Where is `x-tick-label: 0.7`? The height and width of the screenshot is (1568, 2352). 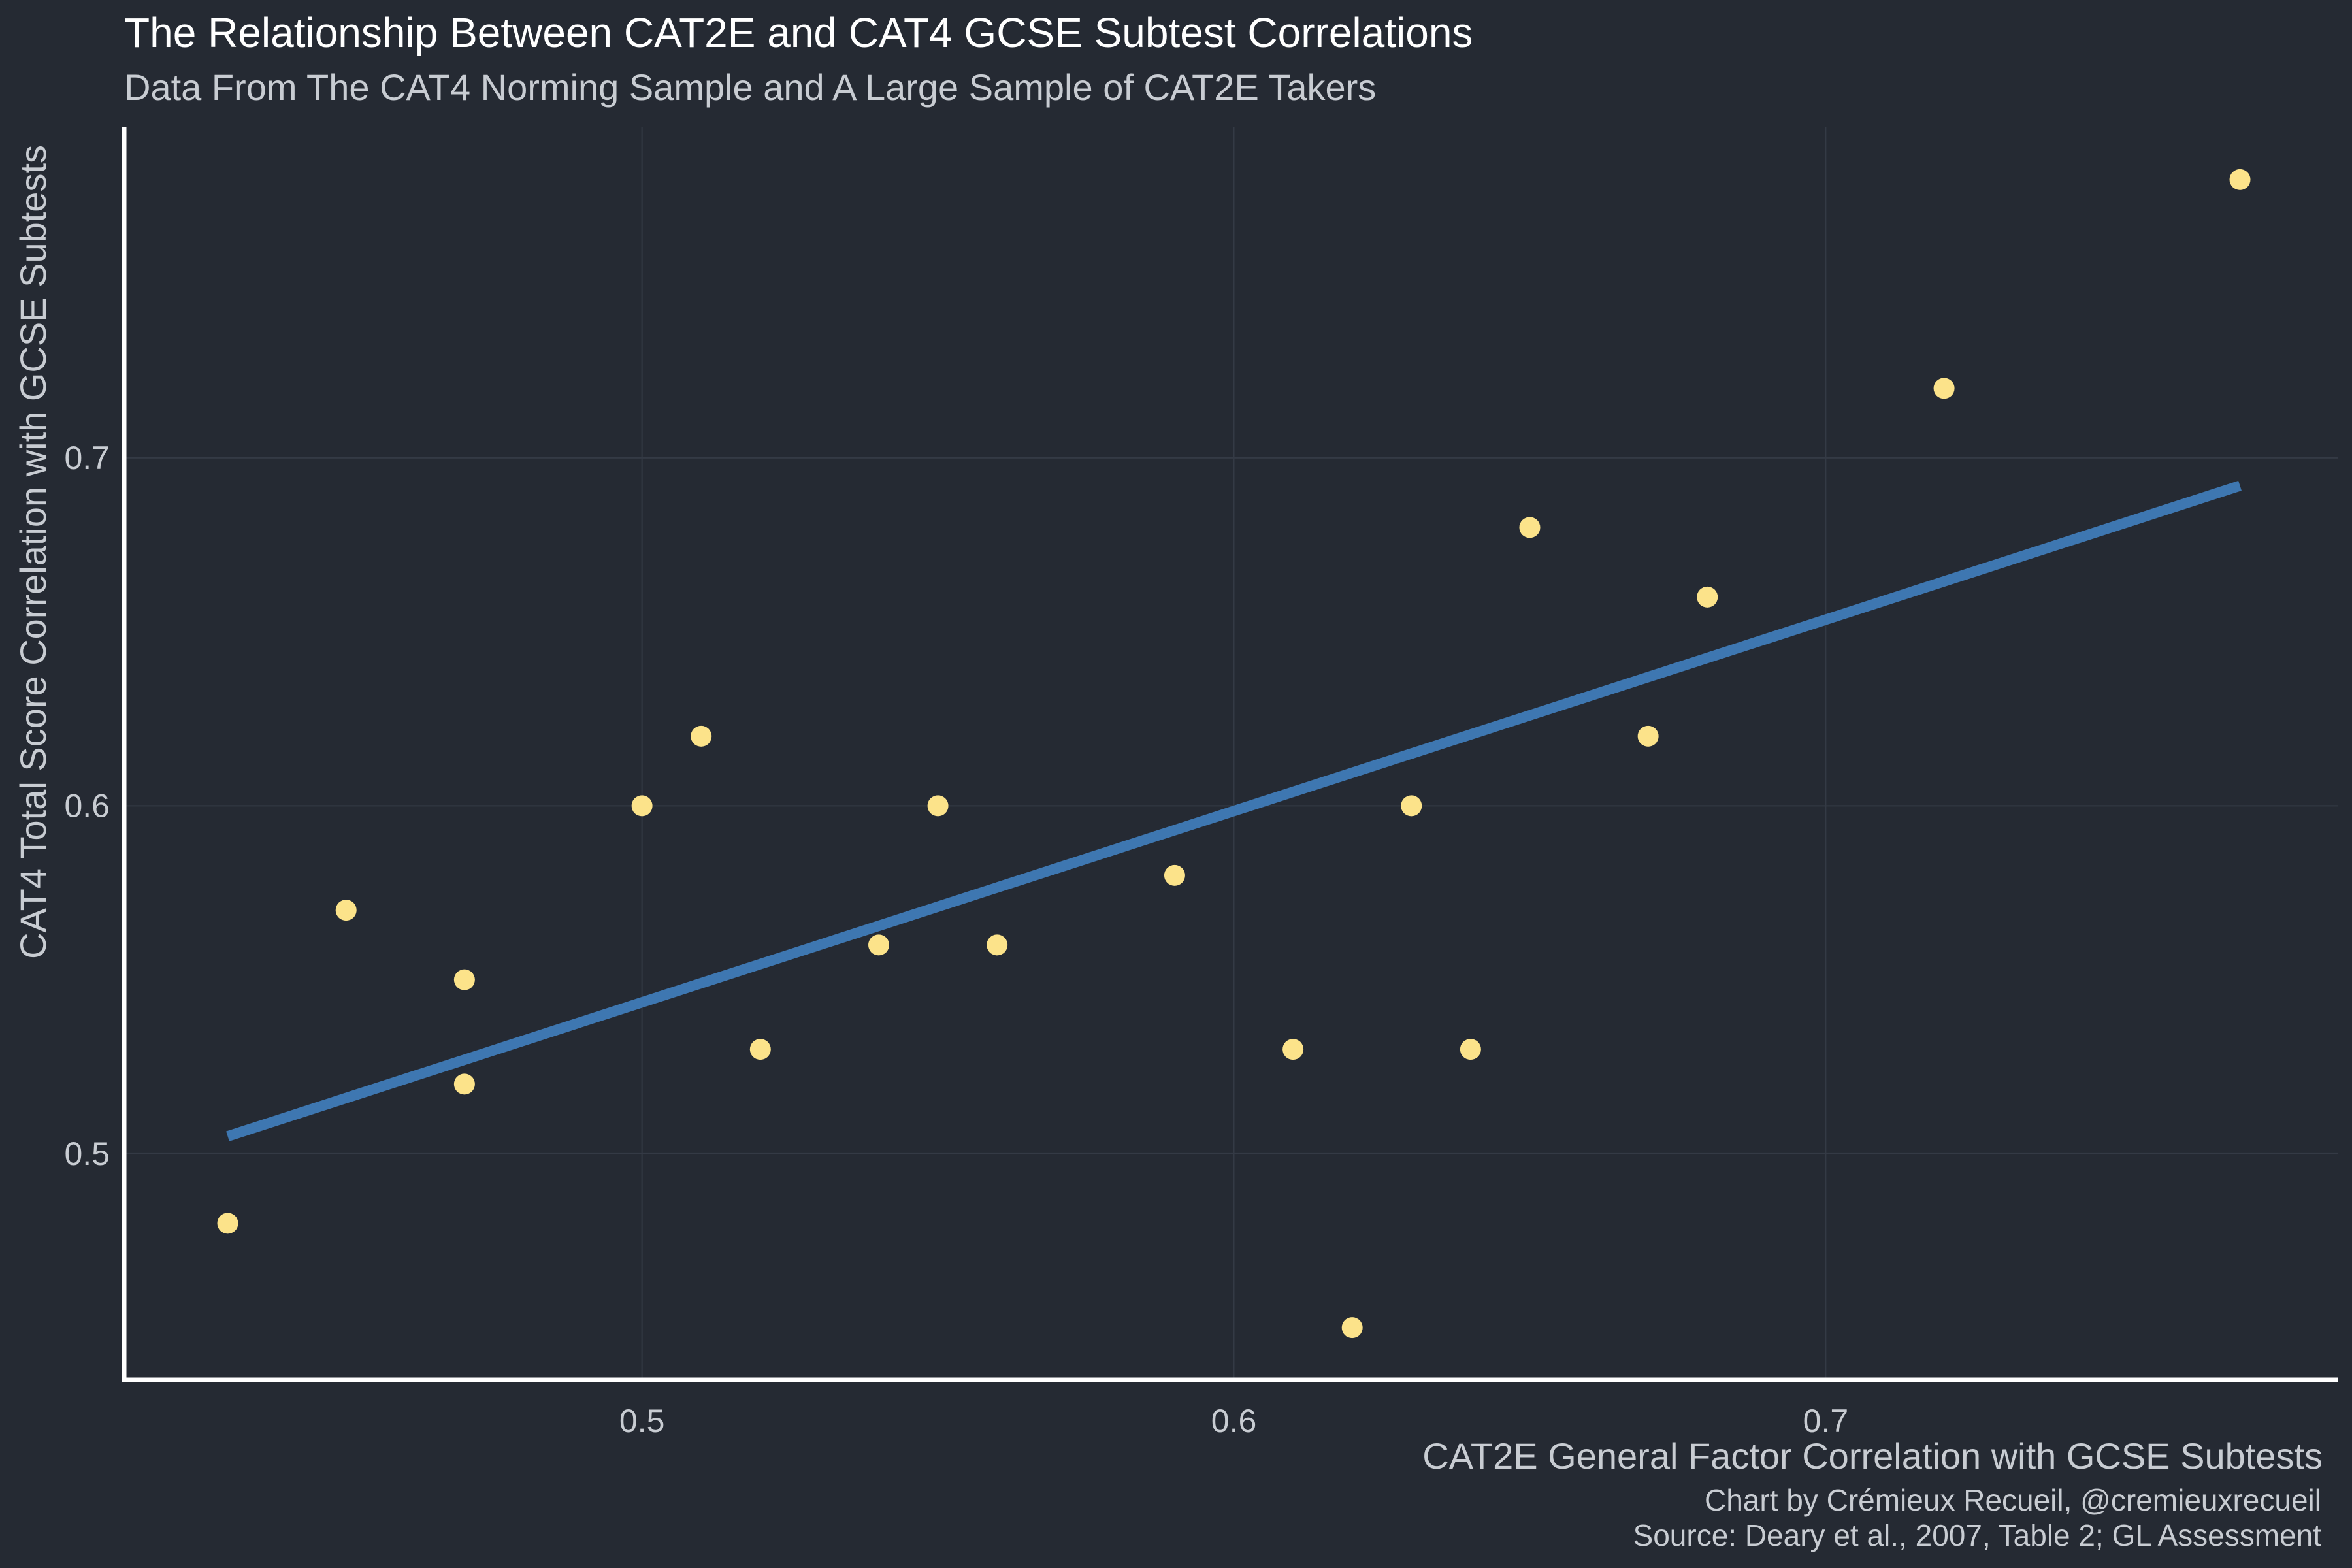 x-tick-label: 0.7 is located at coordinates (1826, 1421).